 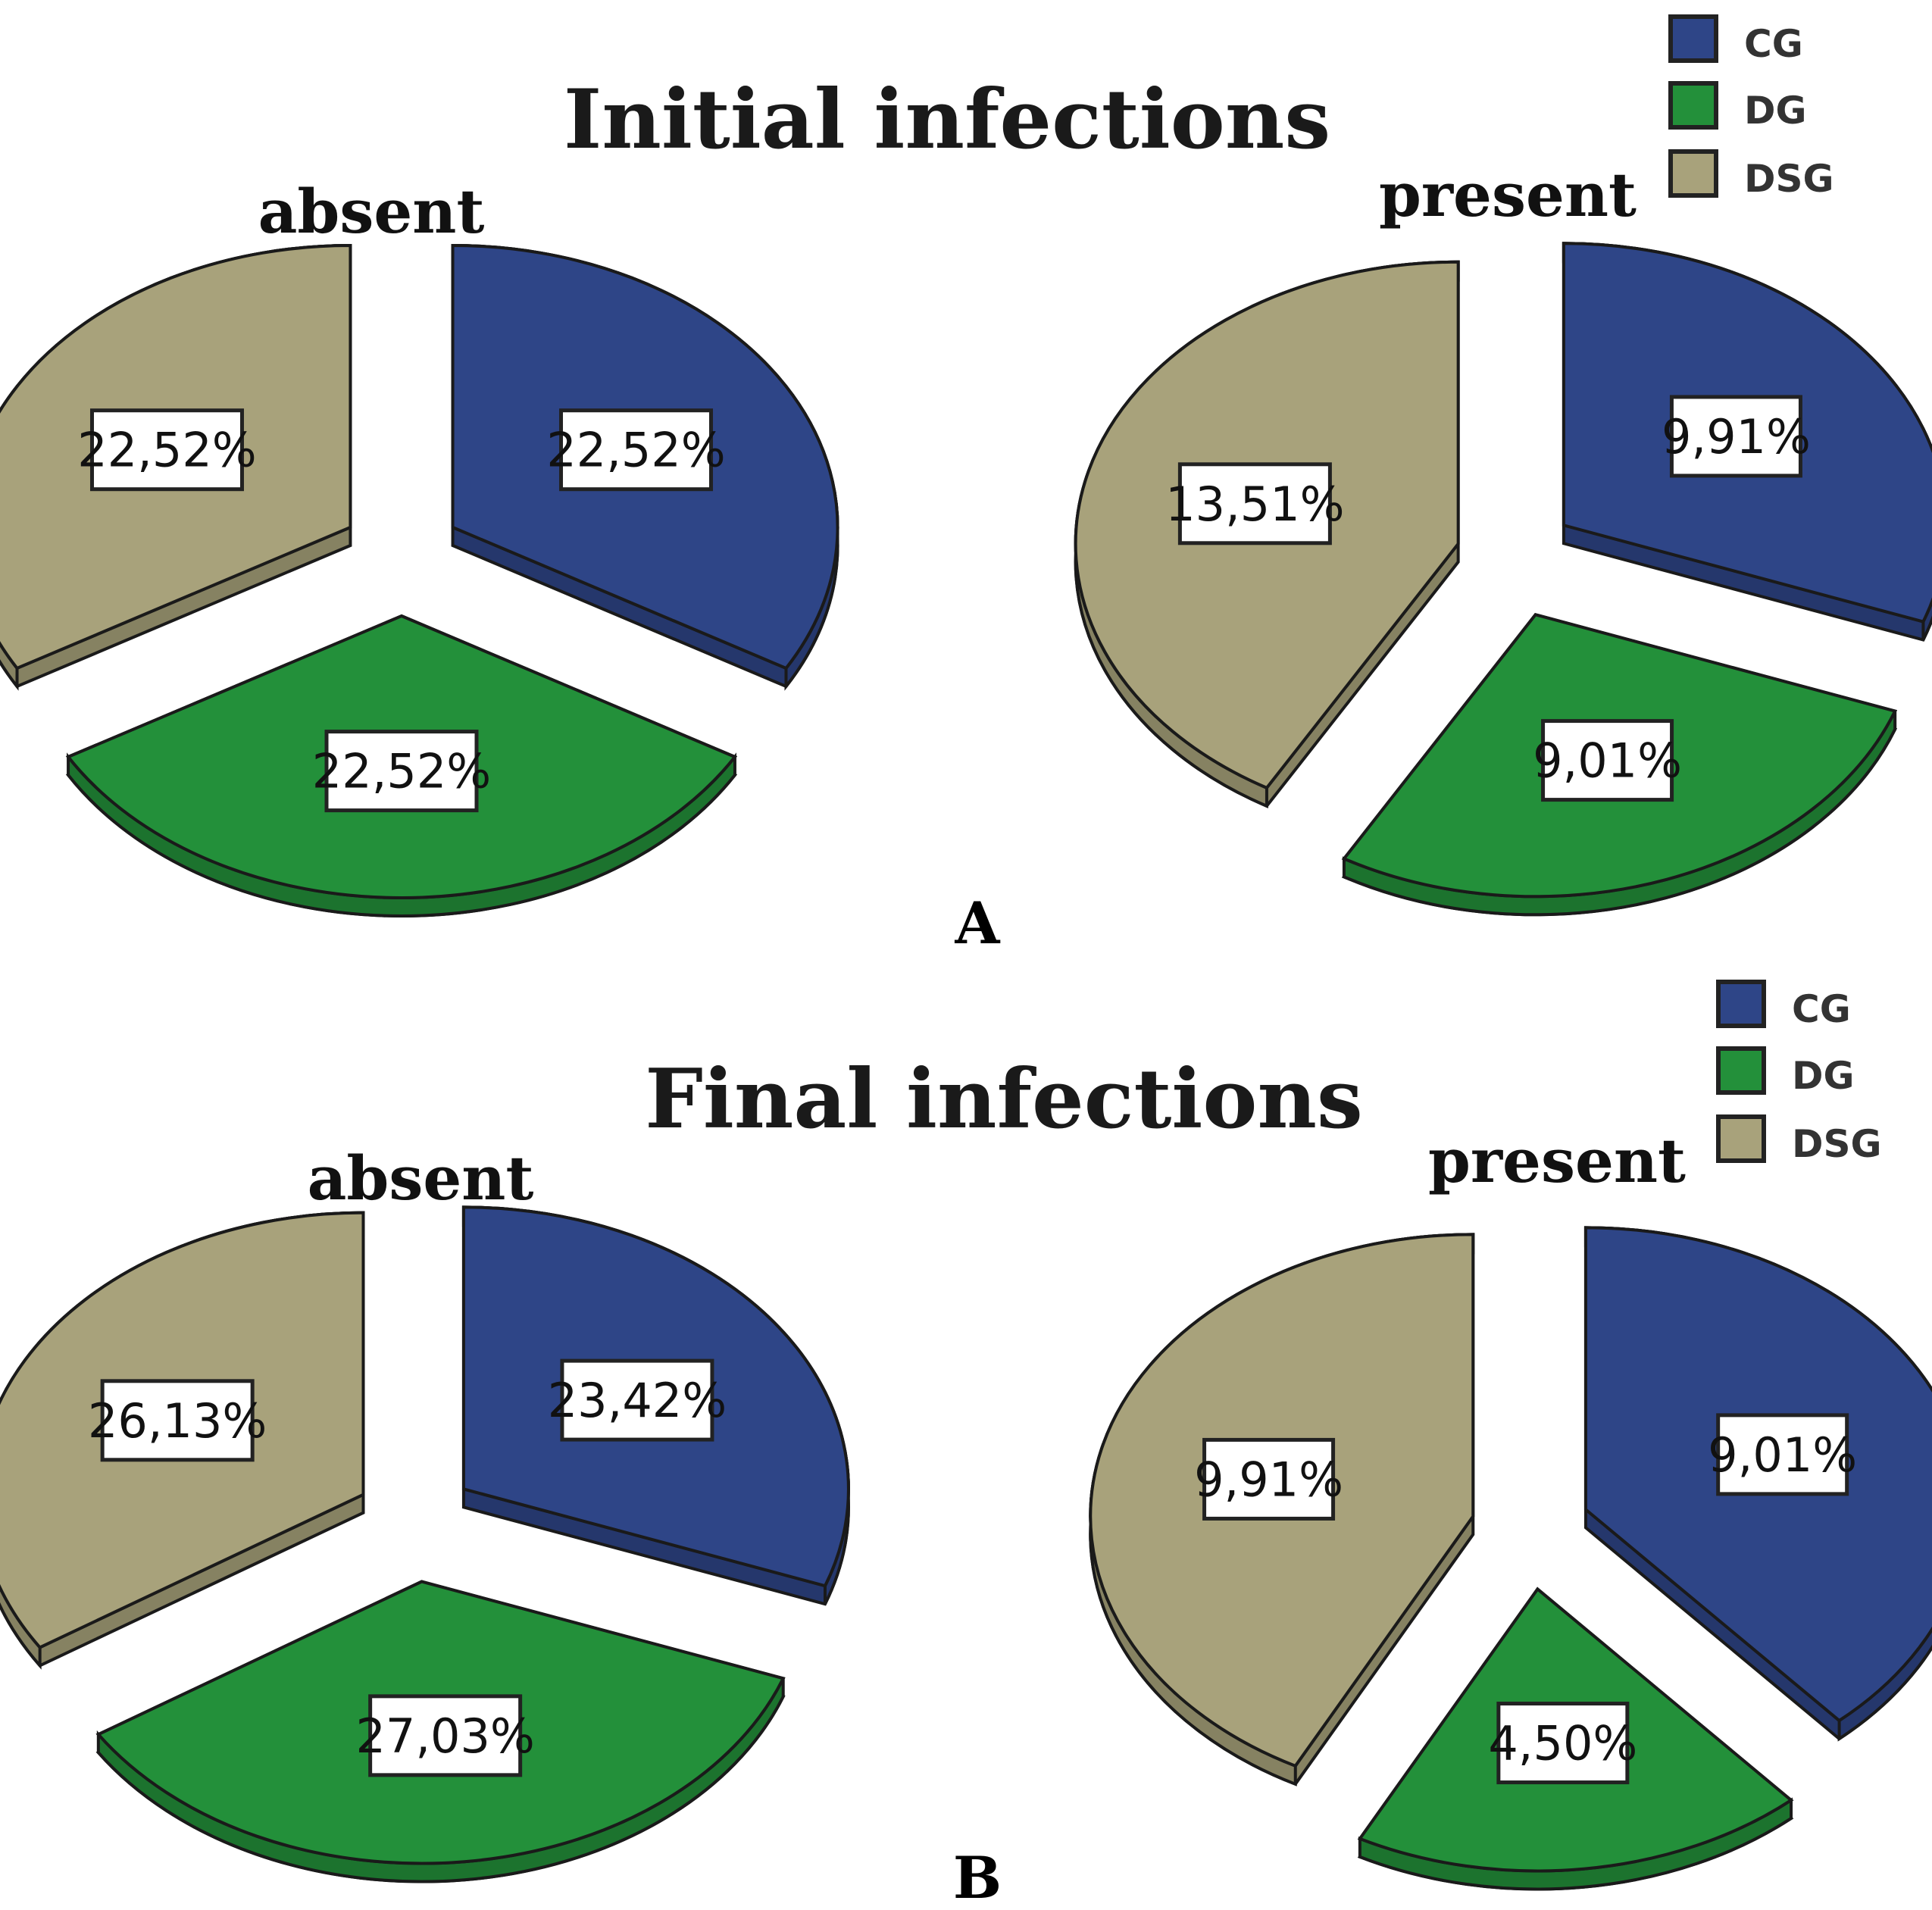 I want to click on slice-present-dsg-label: 9,91%, so click(x=1268, y=1479).